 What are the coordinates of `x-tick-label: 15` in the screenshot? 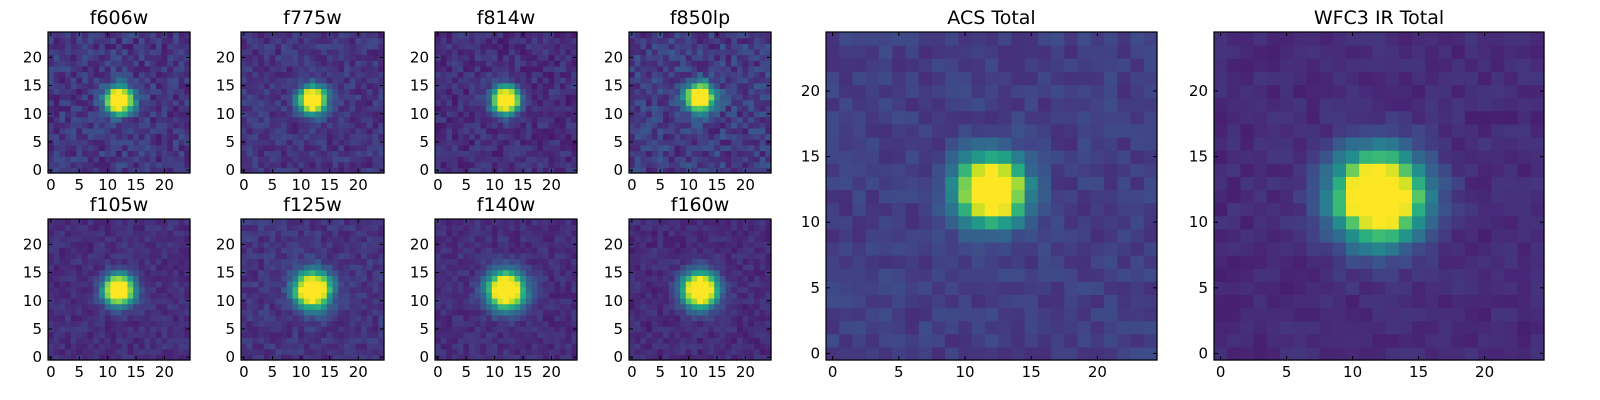 It's located at (135, 185).